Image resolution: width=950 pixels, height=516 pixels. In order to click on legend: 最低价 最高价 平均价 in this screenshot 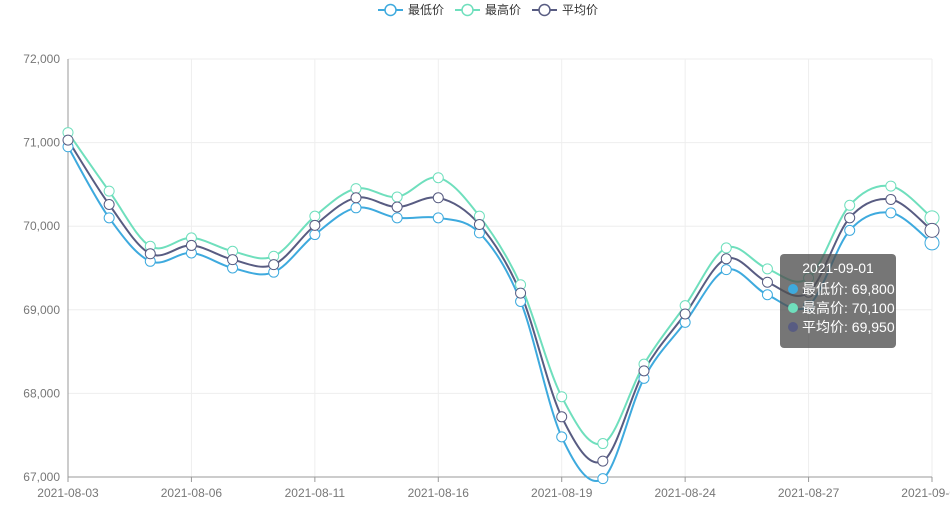, I will do `click(488, 9)`.